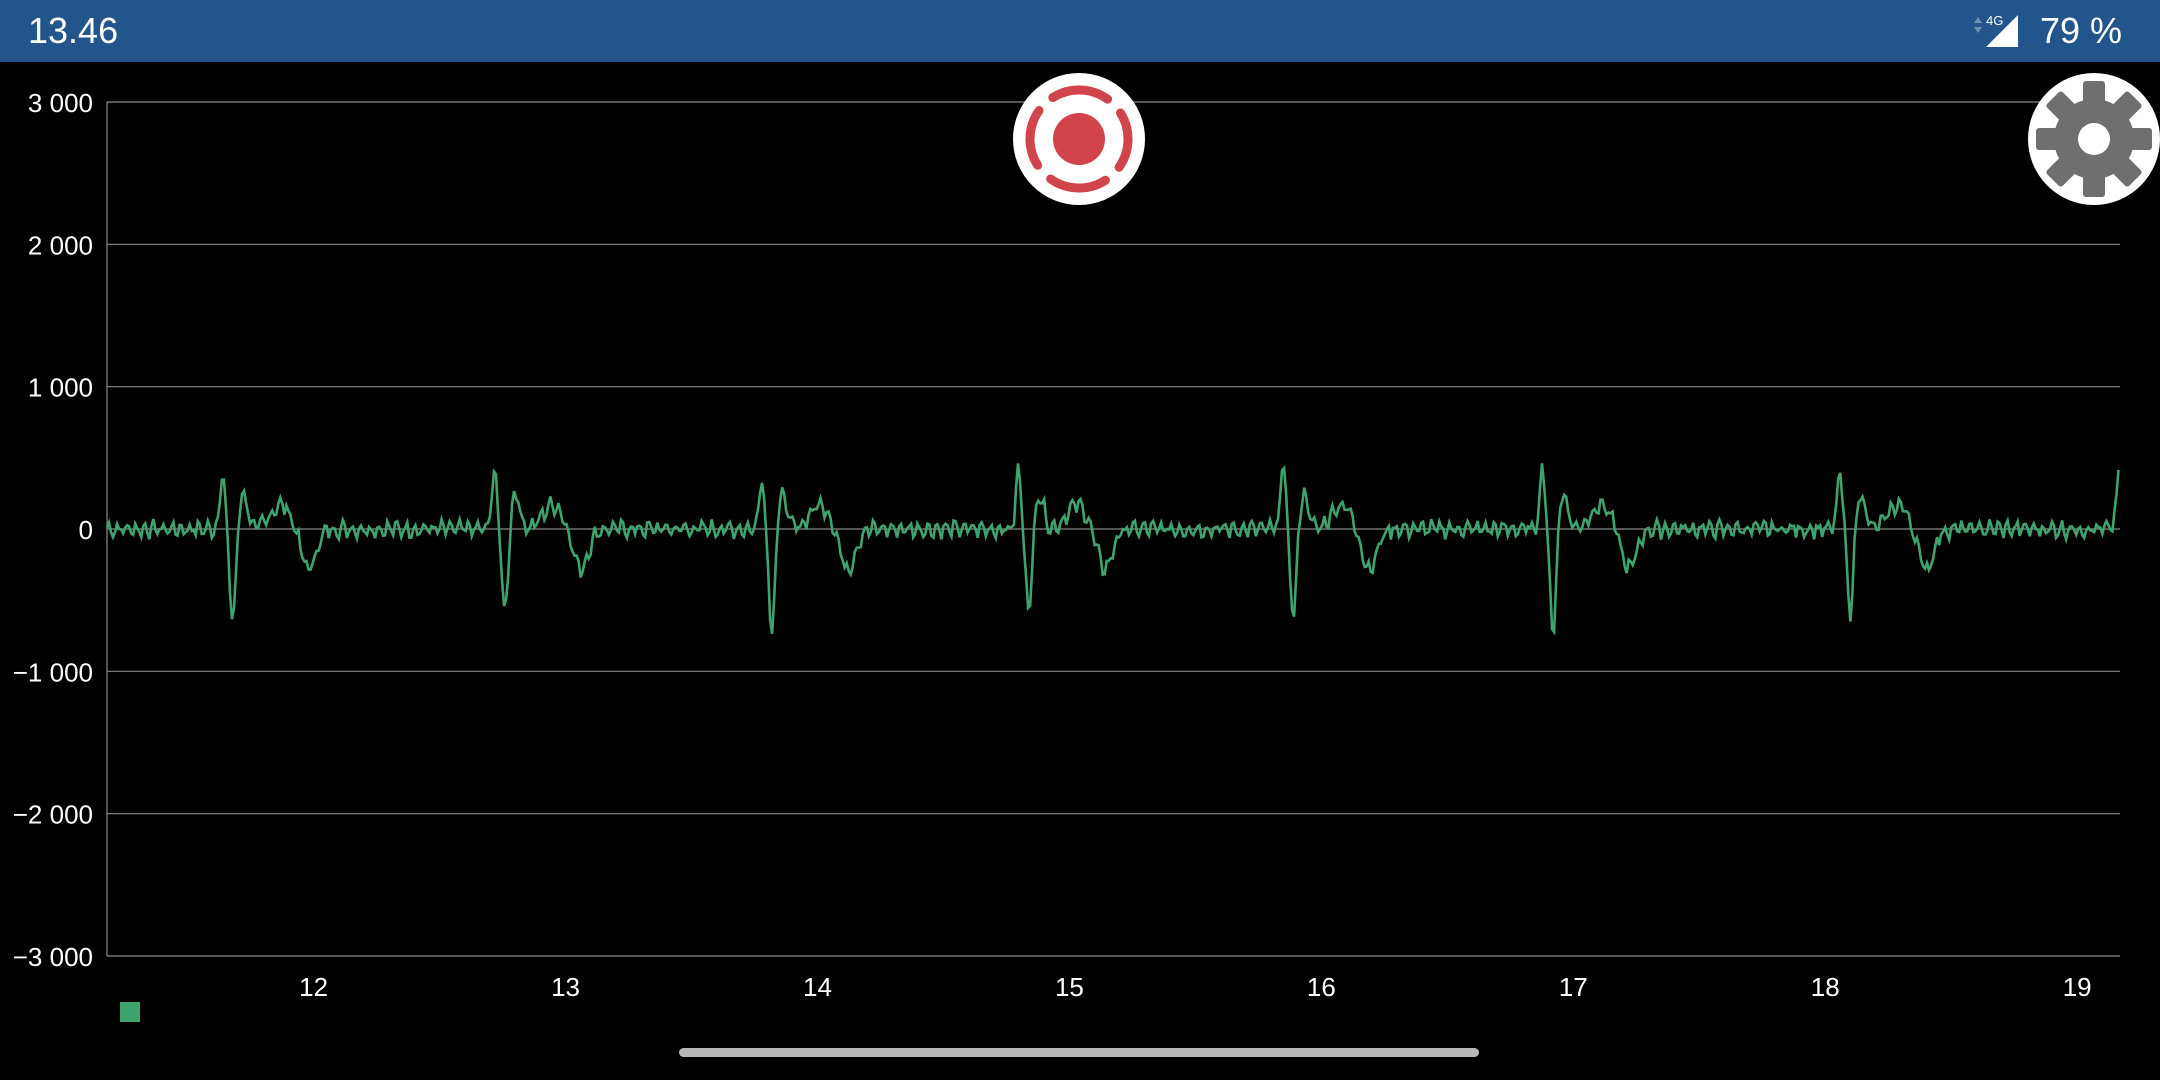 The image size is (2160, 1080). Describe the element at coordinates (130, 1012) in the screenshot. I see `legend-swatch` at that location.